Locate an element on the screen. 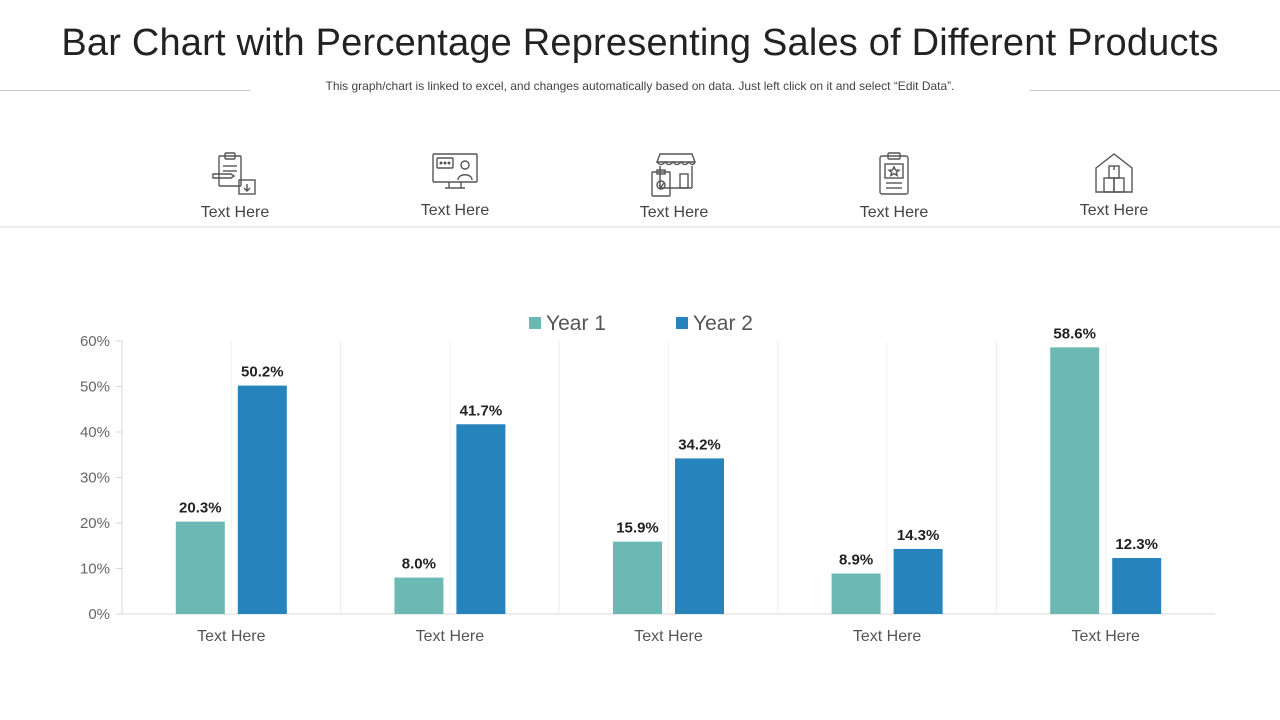 The image size is (1280, 720). data-label: 8.9% is located at coordinates (856, 560).